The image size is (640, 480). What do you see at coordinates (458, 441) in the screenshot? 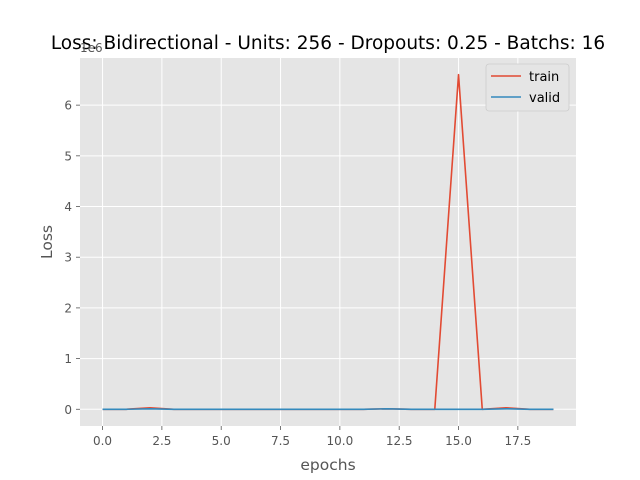
I see `x-tick-label: 15.0` at bounding box center [458, 441].